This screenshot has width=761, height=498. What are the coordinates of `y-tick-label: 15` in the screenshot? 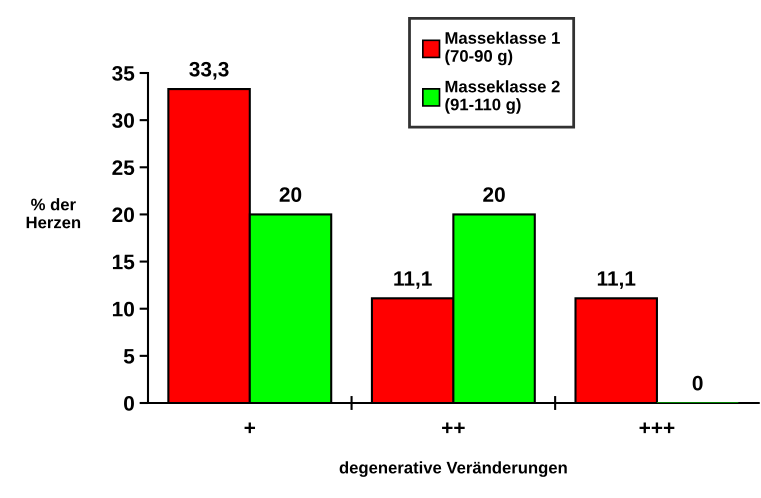 It's located at (123, 262).